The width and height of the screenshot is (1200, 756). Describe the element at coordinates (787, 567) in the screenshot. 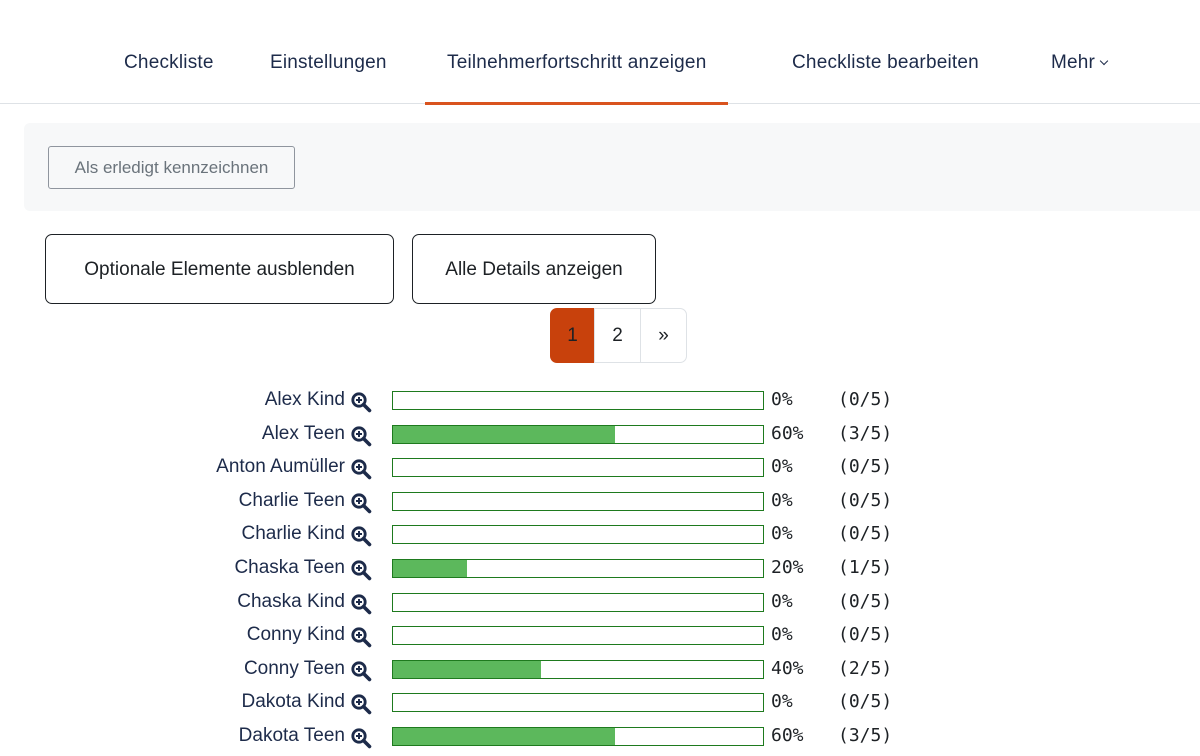

I see `progress-percent: 20%` at that location.